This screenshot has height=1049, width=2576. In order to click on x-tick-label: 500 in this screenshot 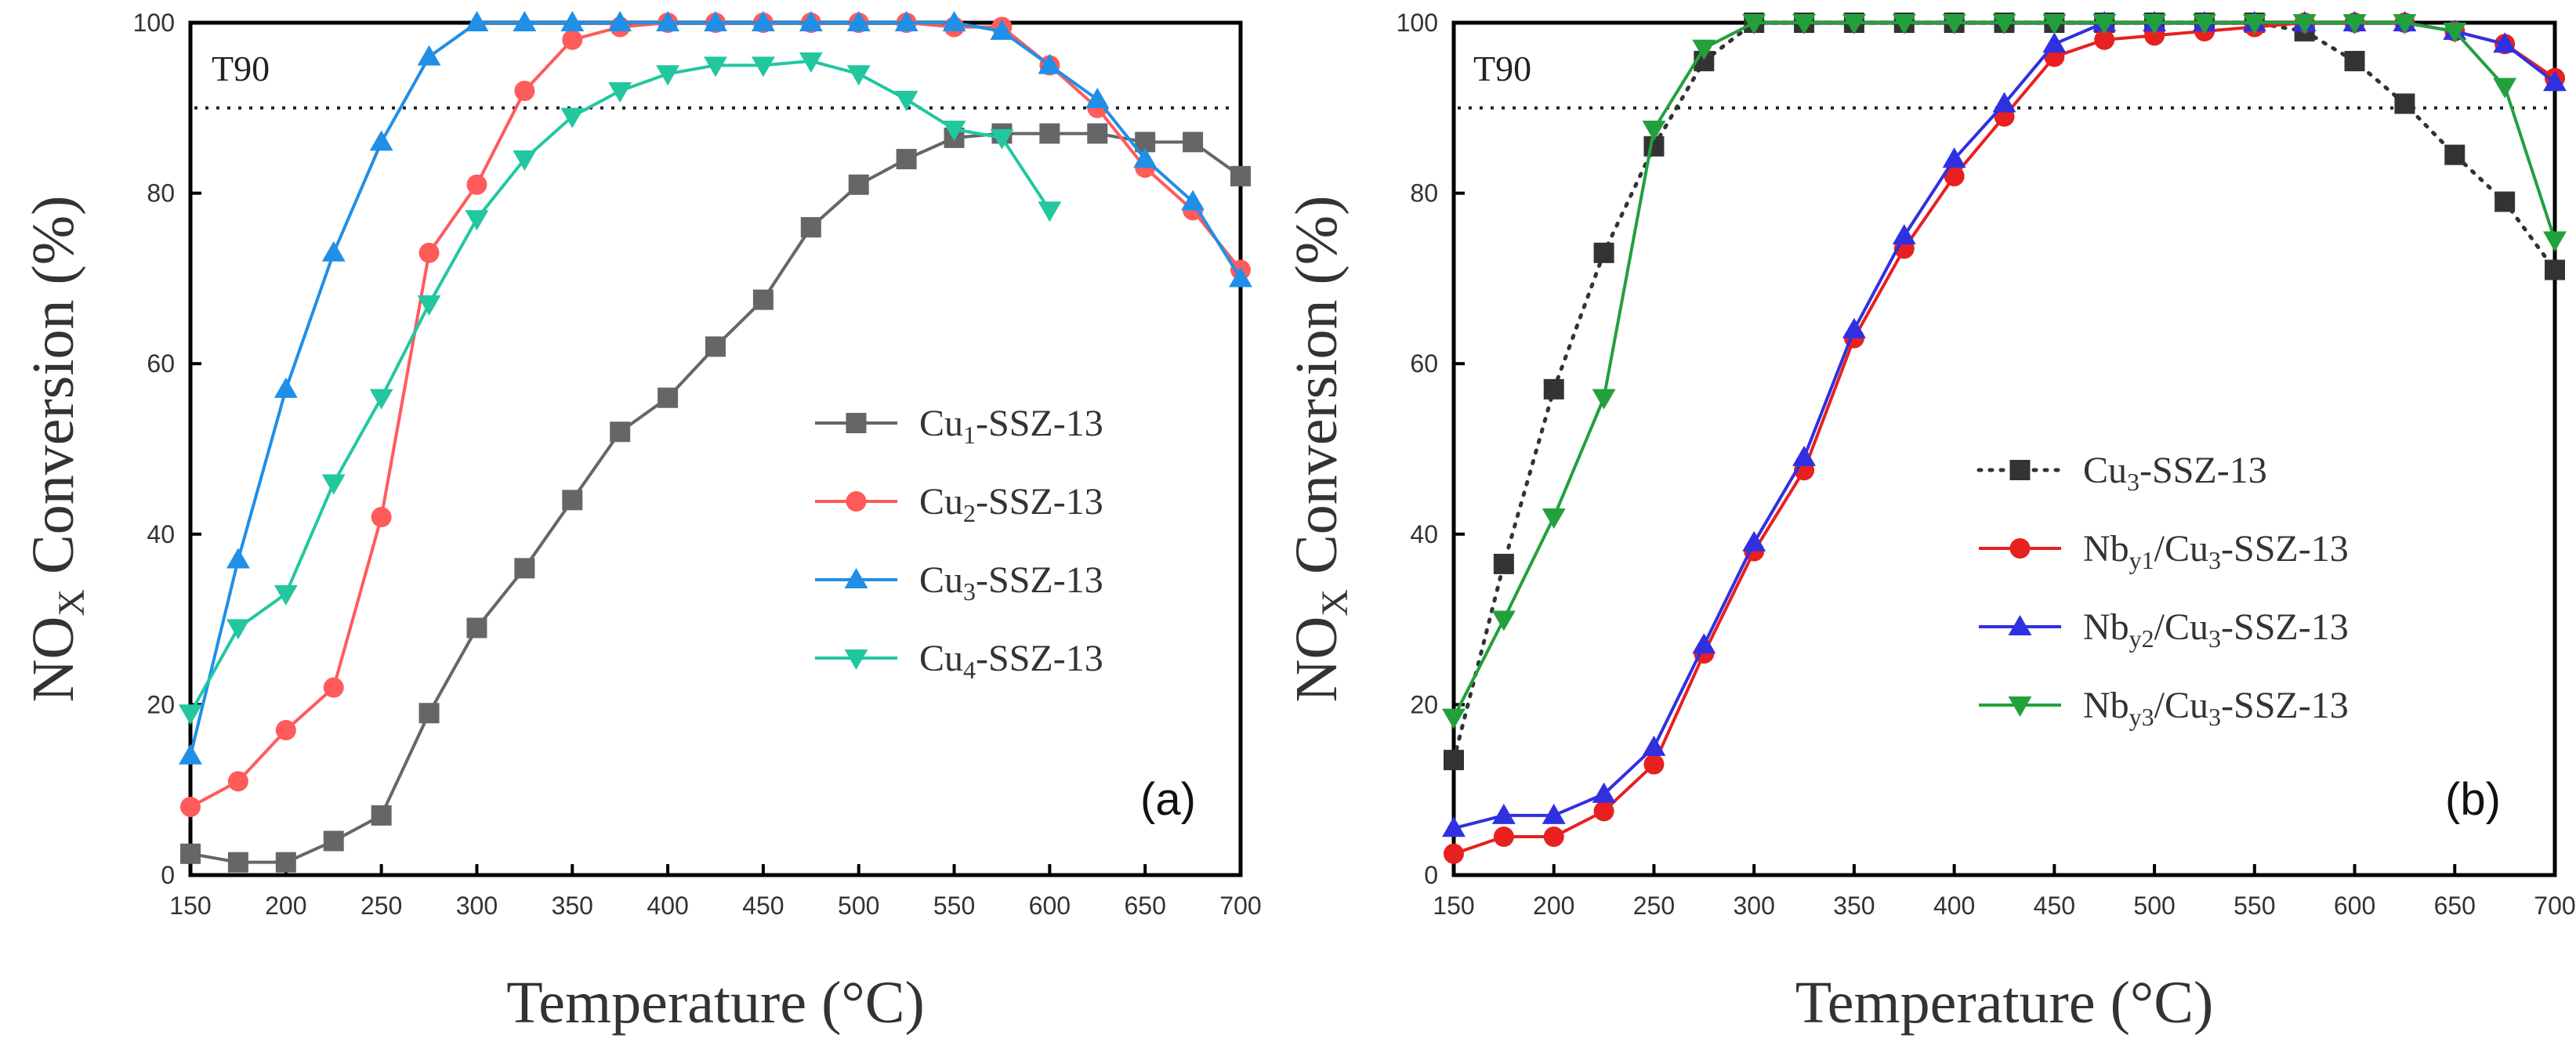, I will do `click(2154, 906)`.